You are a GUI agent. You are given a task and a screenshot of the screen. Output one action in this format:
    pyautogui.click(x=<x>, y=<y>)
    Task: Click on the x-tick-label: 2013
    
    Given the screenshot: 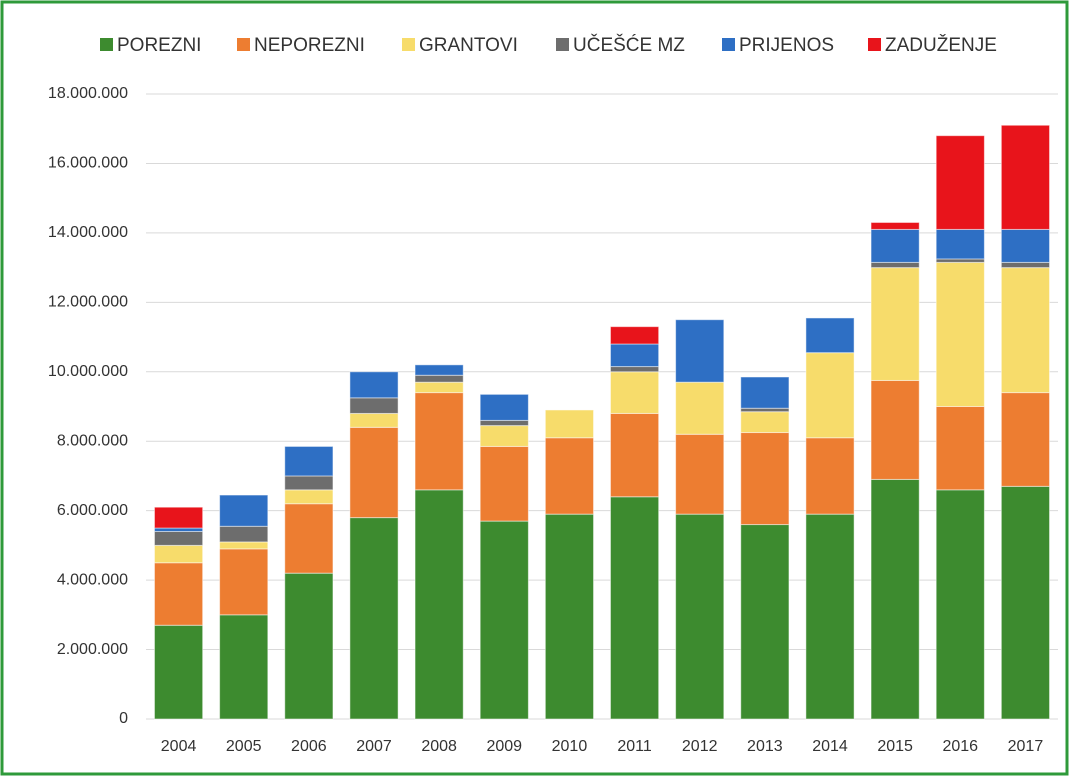 What is the action you would take?
    pyautogui.click(x=765, y=746)
    